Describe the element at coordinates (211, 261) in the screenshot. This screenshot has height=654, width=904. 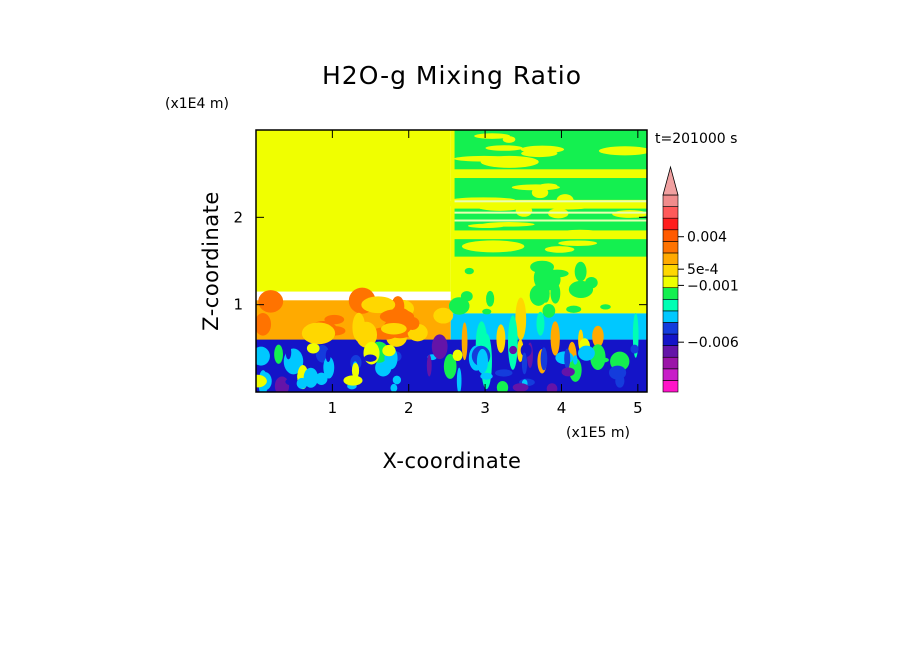
I see `y-axis-label: Z-coordinate` at that location.